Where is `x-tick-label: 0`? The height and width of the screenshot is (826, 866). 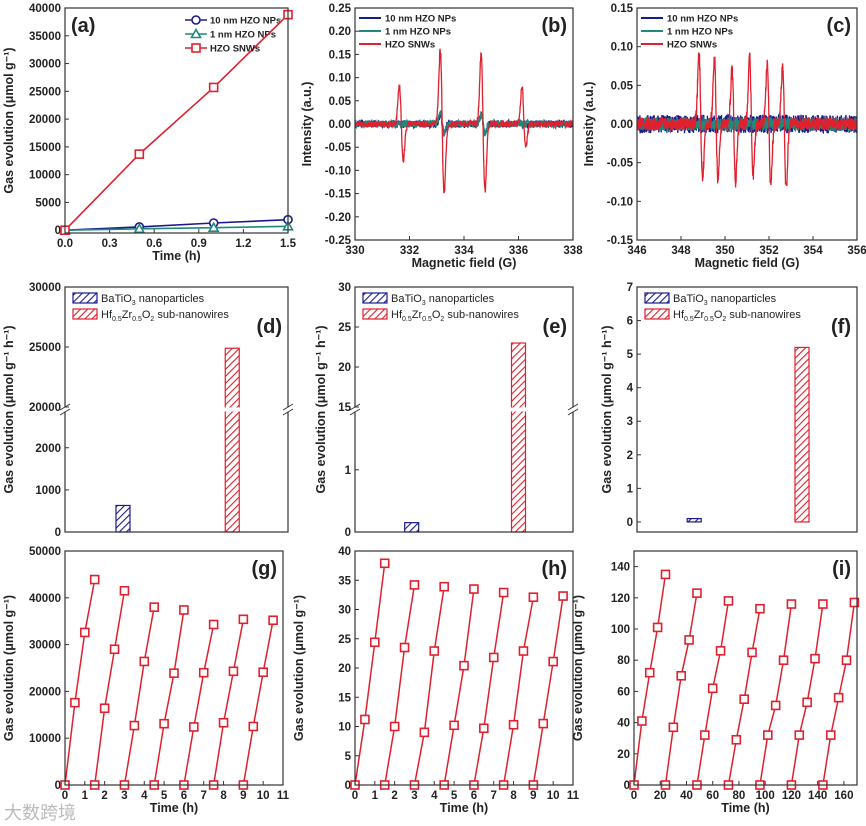 x-tick-label: 0 is located at coordinates (634, 796).